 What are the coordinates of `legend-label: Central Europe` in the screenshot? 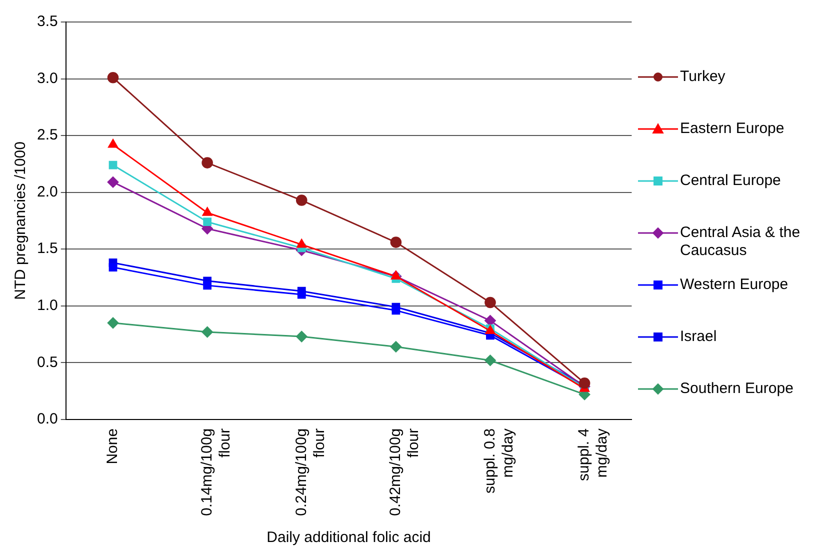 It's located at (730, 181).